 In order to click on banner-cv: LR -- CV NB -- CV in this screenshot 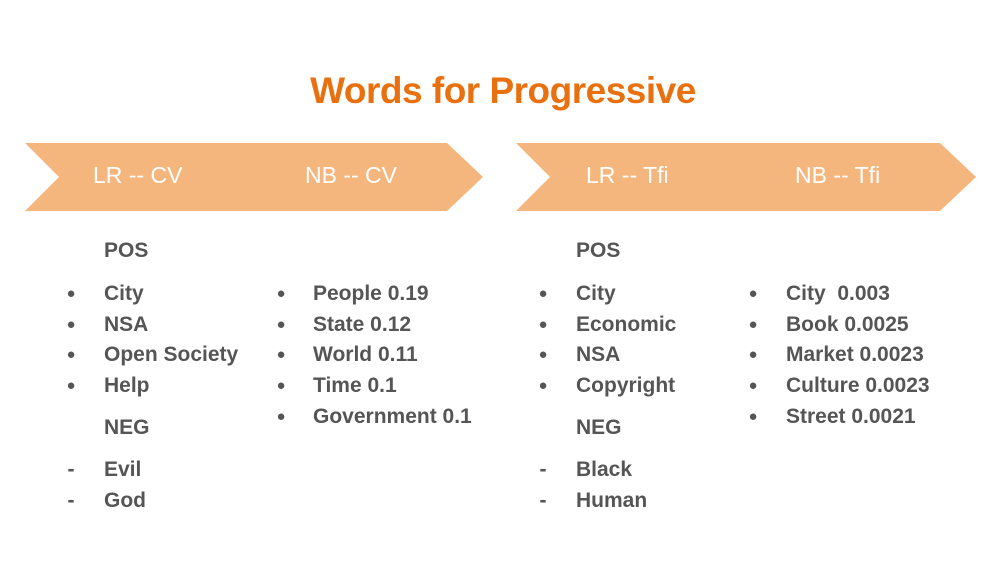, I will do `click(255, 177)`.